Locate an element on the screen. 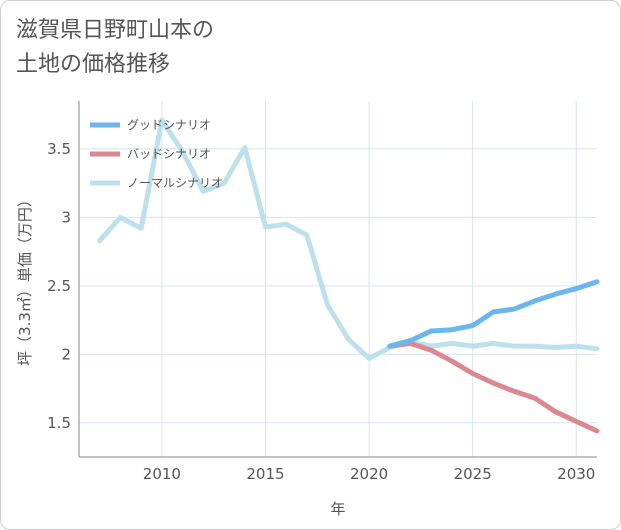 The height and width of the screenshot is (530, 621). chart-title-line2: 土地の価格推移 is located at coordinates (93, 64).